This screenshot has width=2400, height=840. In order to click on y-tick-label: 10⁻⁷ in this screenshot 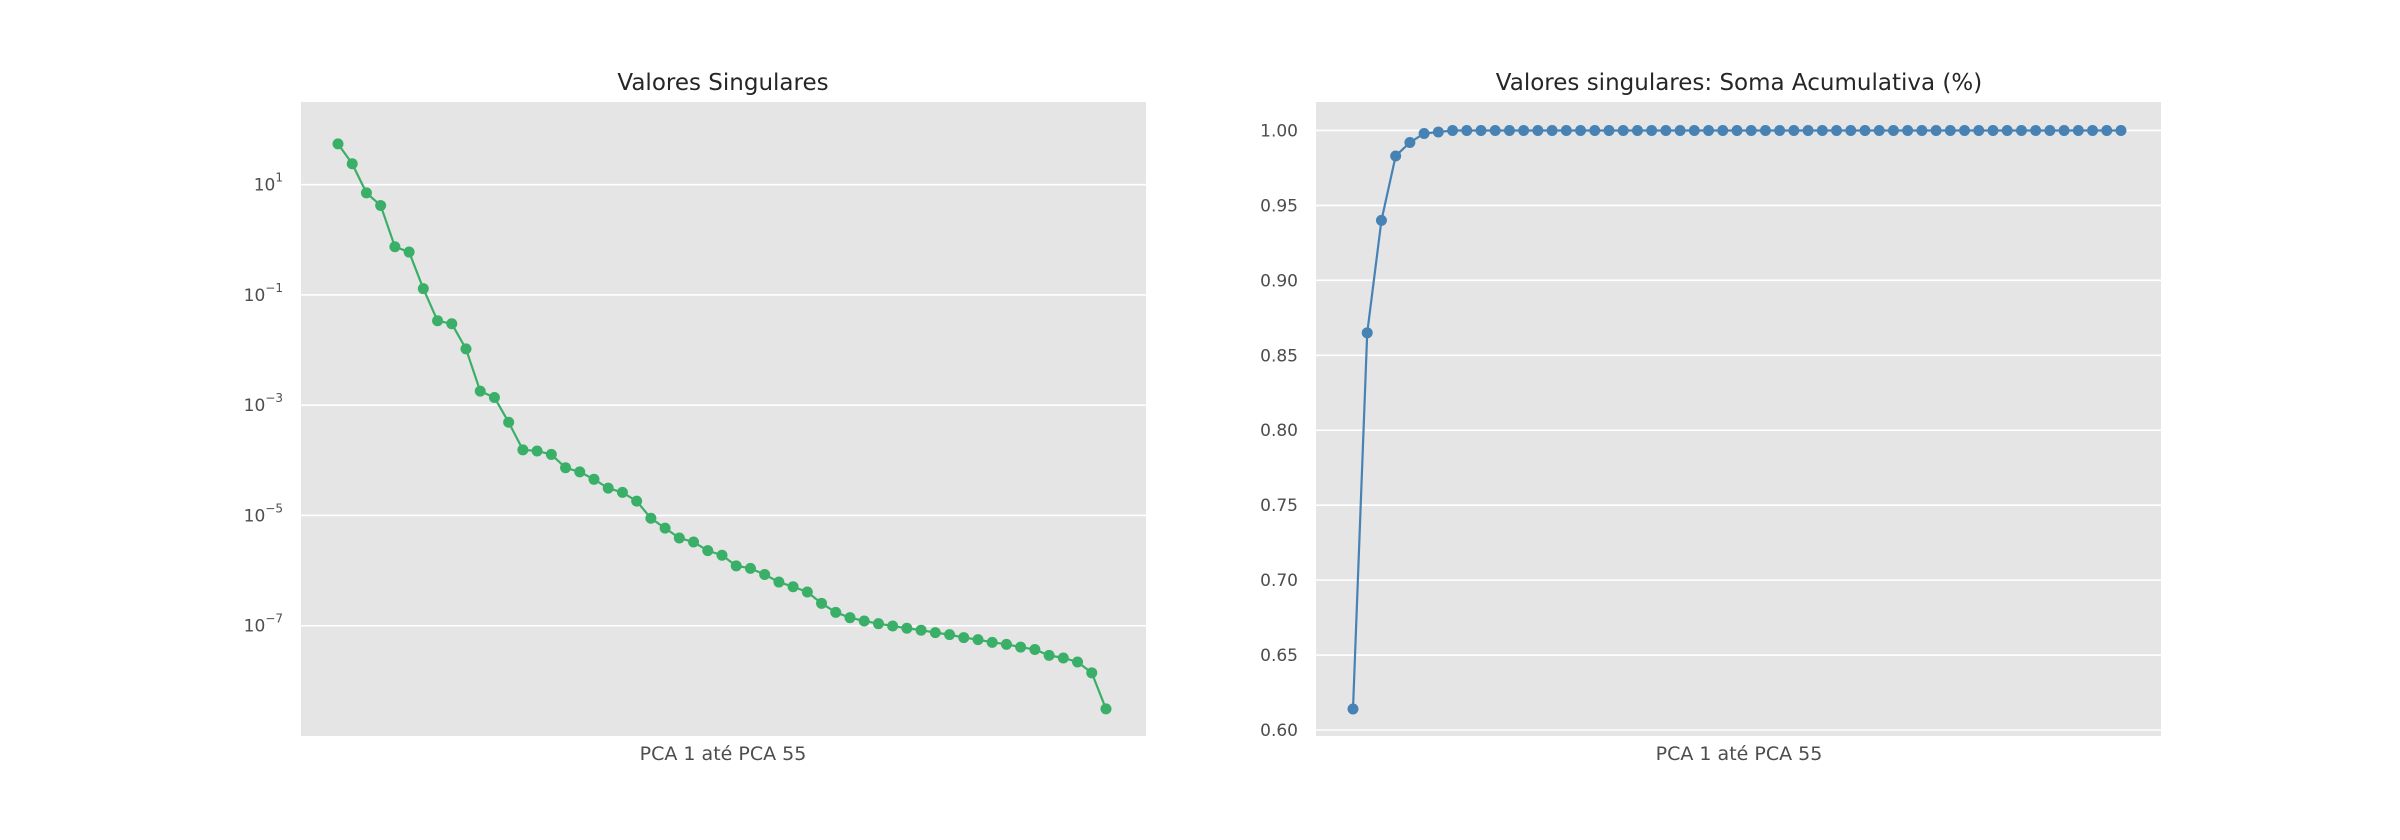, I will do `click(263, 624)`.